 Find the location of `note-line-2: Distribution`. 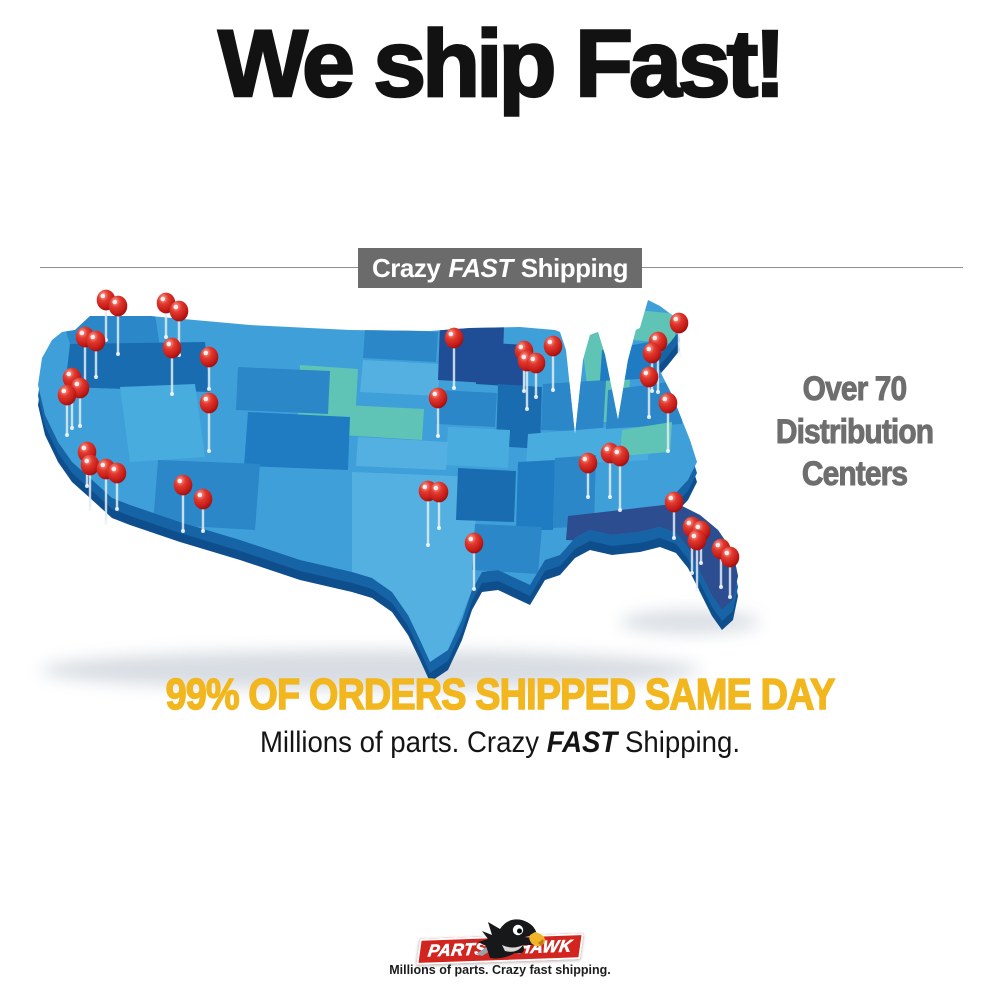

note-line-2: Distribution is located at coordinates (854, 431).